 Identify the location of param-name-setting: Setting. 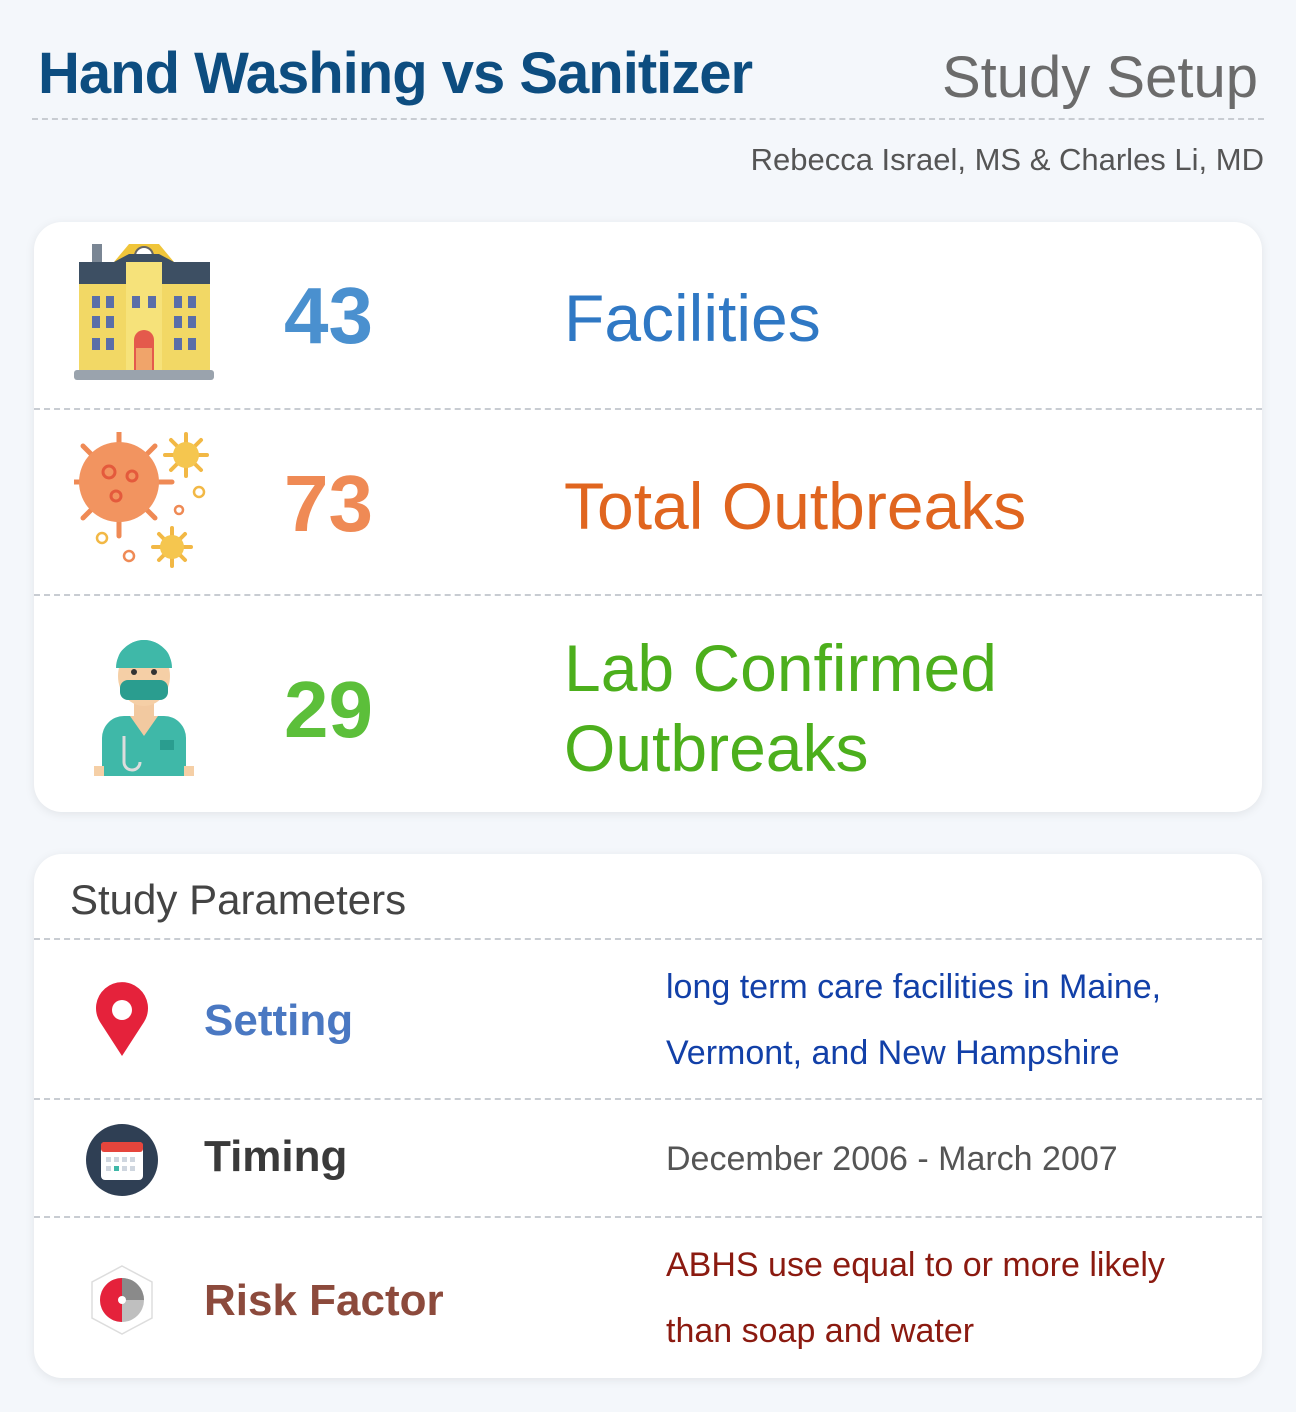
(279, 1020).